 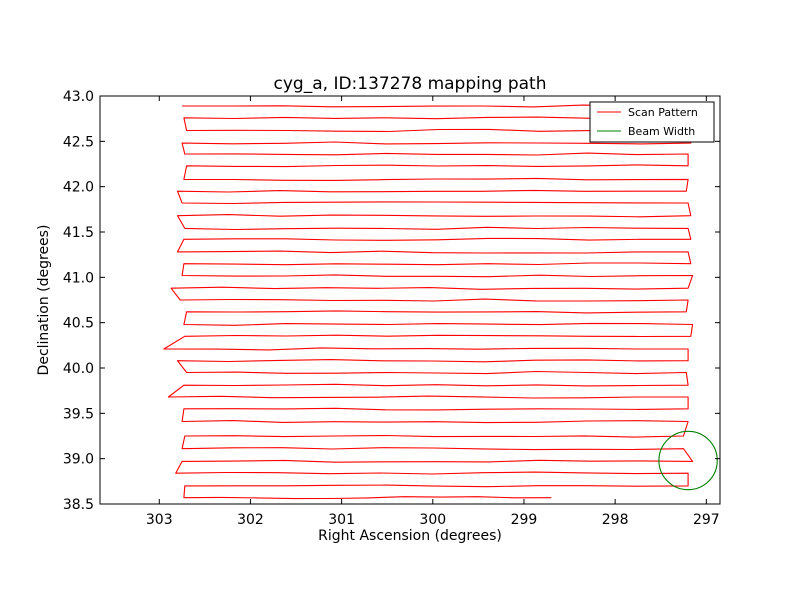 What do you see at coordinates (78, 278) in the screenshot?
I see `y-tick-label: 41.0` at bounding box center [78, 278].